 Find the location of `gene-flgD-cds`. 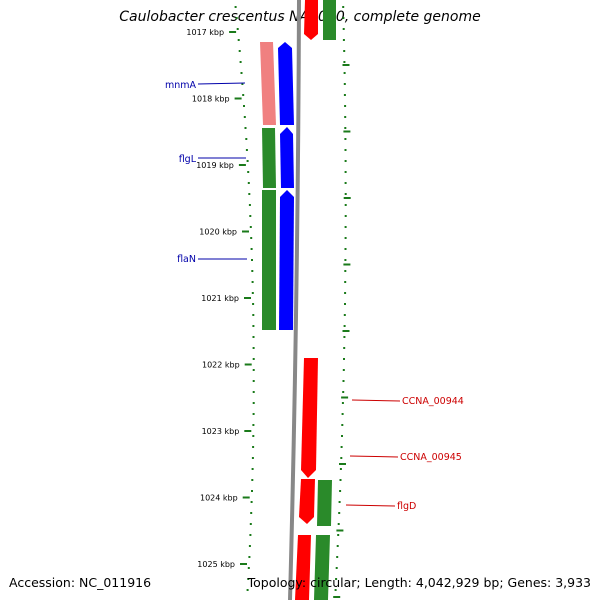

gene-flgD-cds is located at coordinates (324, 503).